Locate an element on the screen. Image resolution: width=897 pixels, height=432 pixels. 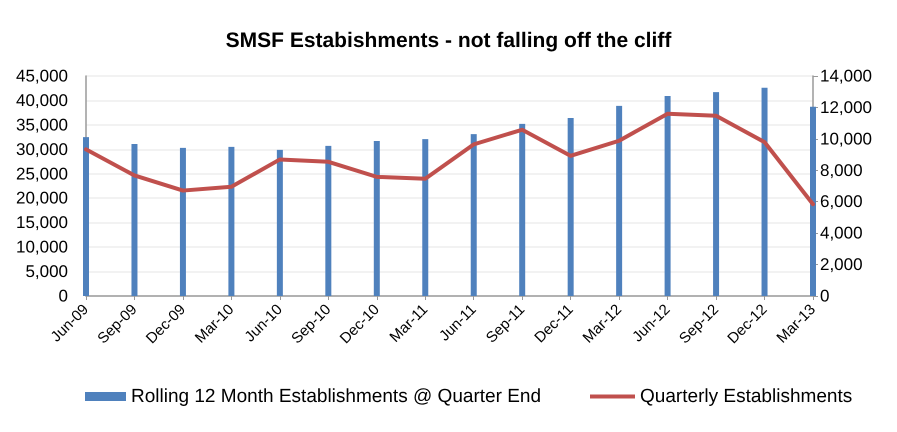
y2-tick-label: 6,000 is located at coordinates (841, 202).